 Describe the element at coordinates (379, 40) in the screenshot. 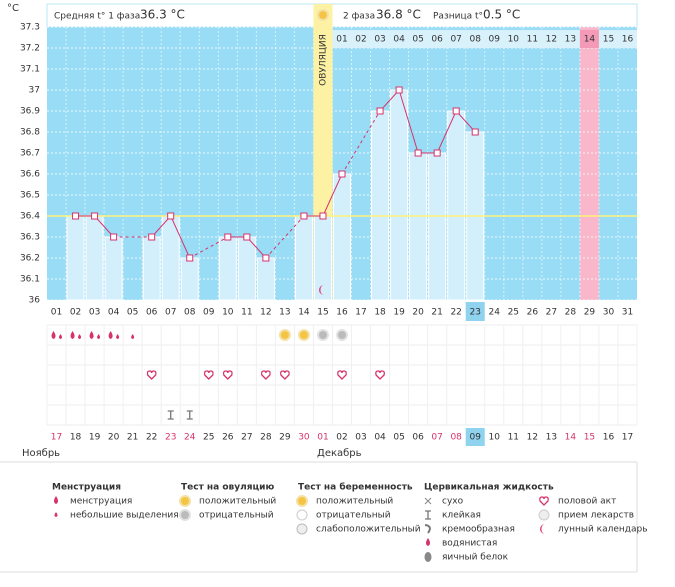

I see `phase2-day: 03` at that location.